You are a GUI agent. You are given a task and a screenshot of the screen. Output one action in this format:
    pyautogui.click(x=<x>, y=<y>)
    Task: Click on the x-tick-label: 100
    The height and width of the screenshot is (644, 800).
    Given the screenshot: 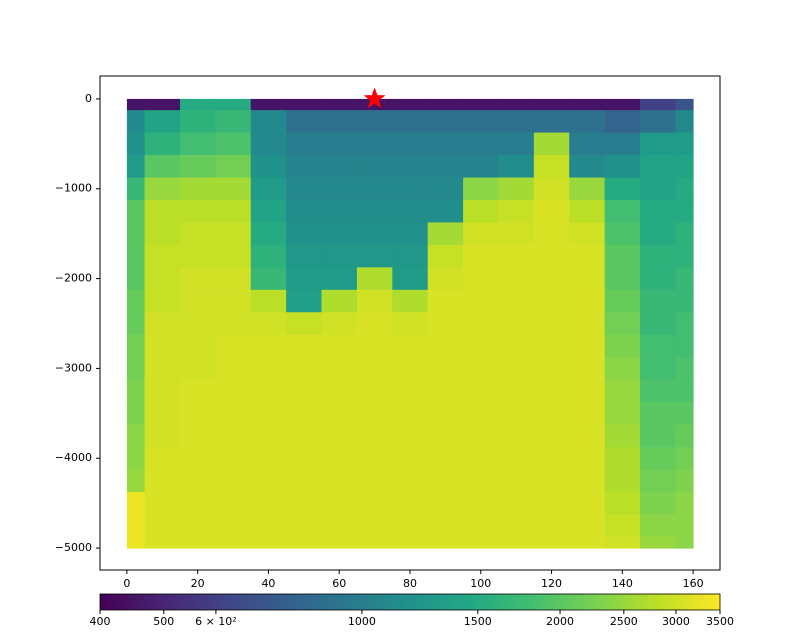 What is the action you would take?
    pyautogui.click(x=480, y=583)
    